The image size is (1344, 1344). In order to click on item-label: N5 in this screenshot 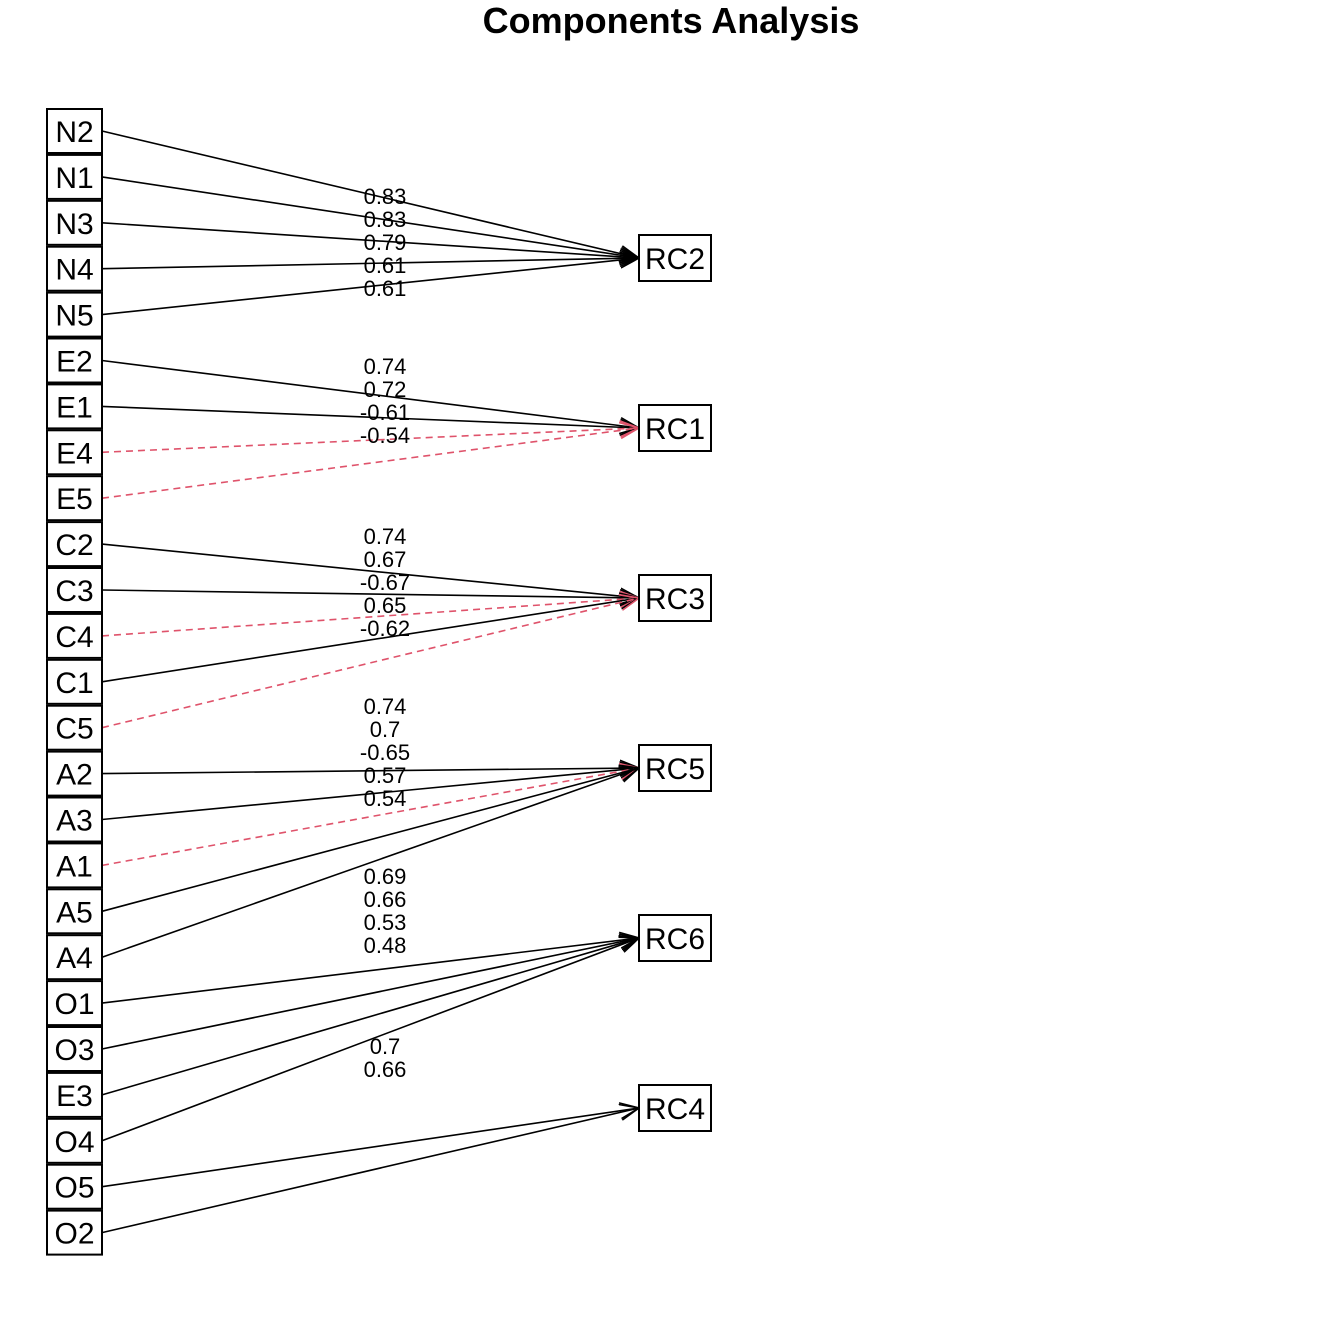, I will do `click(74, 316)`.